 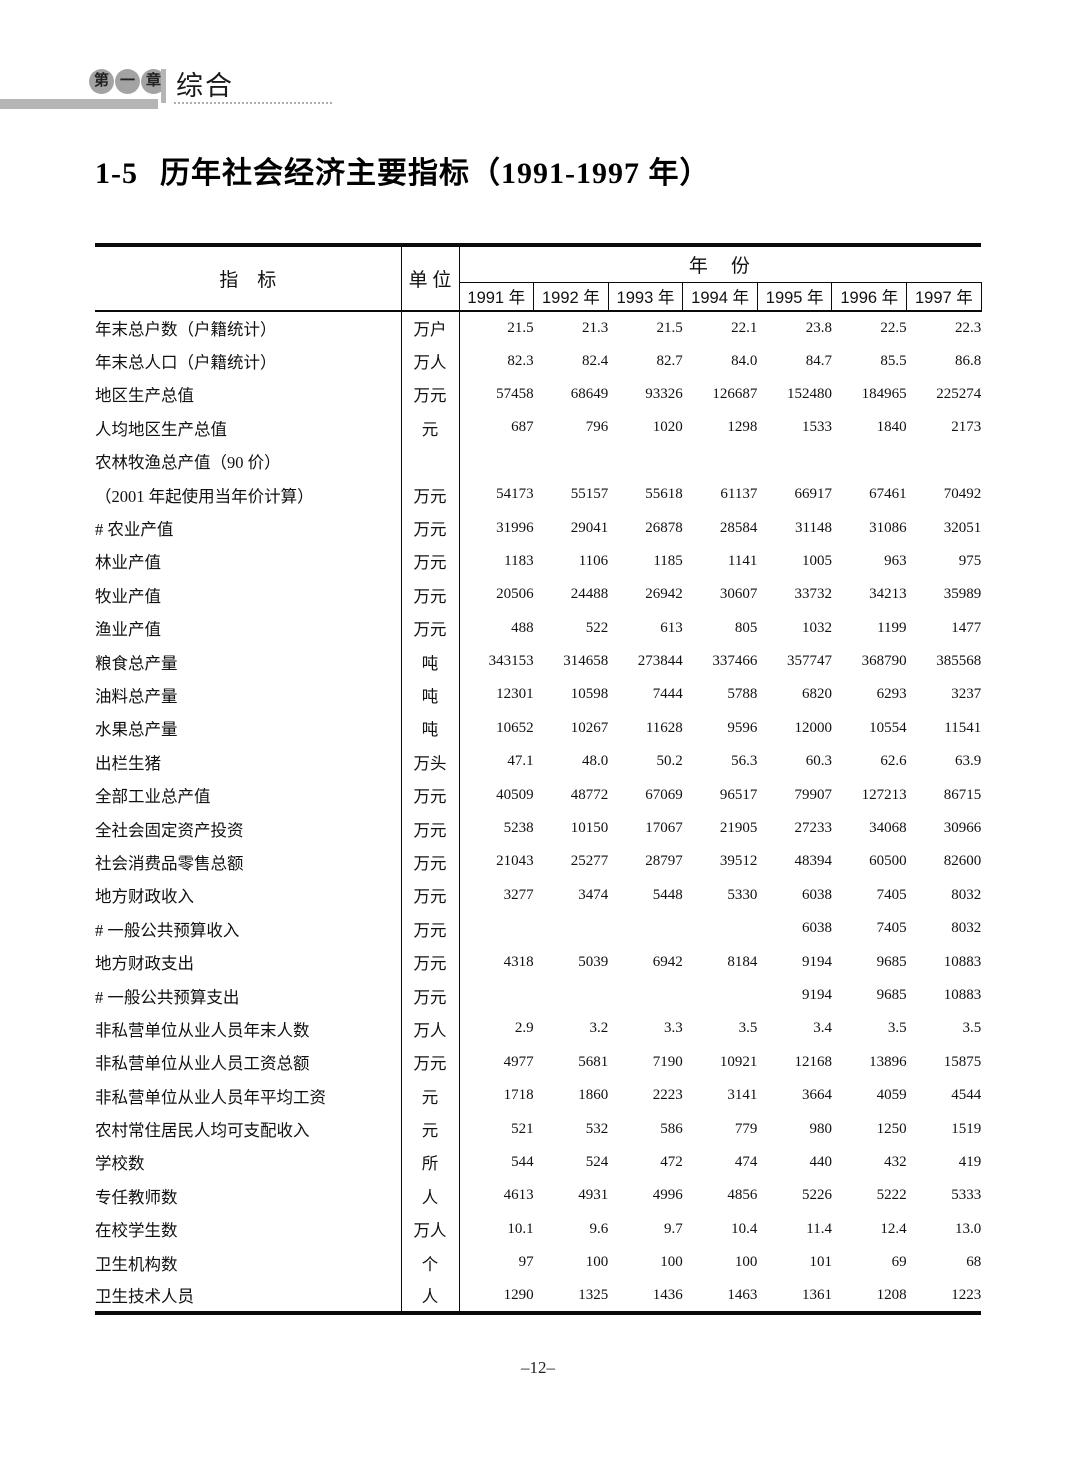 What do you see at coordinates (816, 961) in the screenshot?
I see `value-cell: 9194` at bounding box center [816, 961].